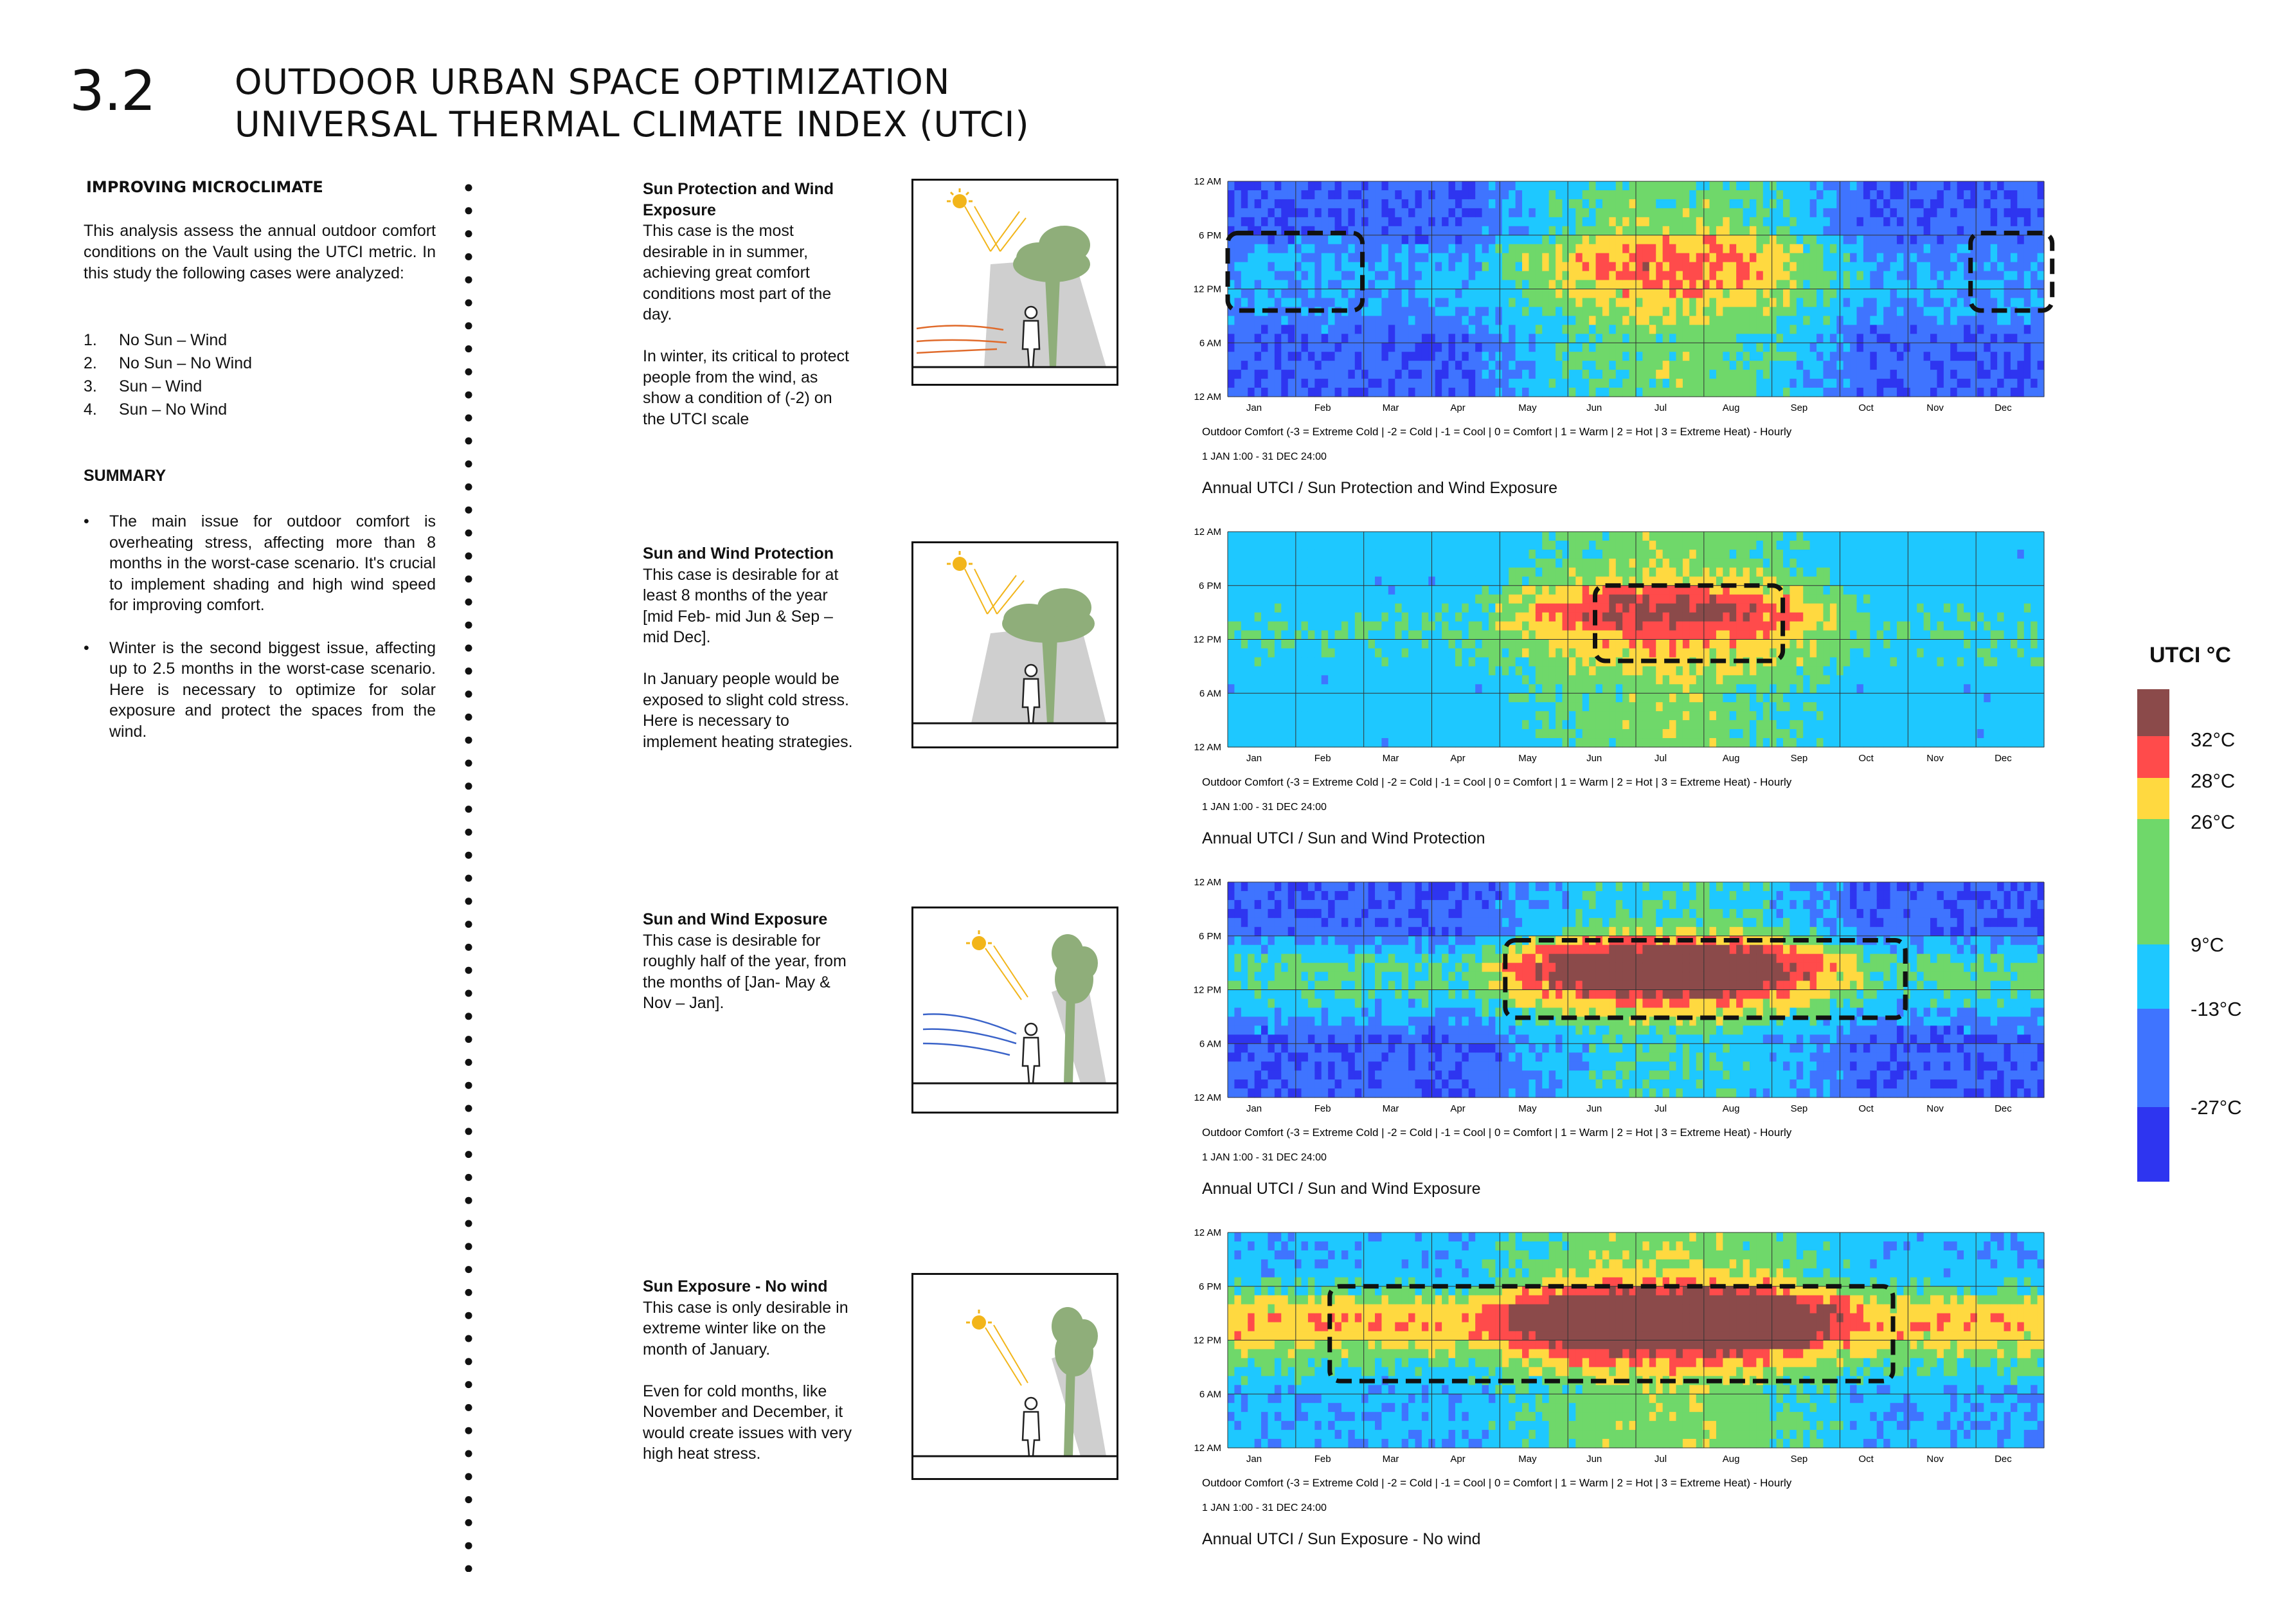  I want to click on x-tick-label: Nov, so click(1935, 407).